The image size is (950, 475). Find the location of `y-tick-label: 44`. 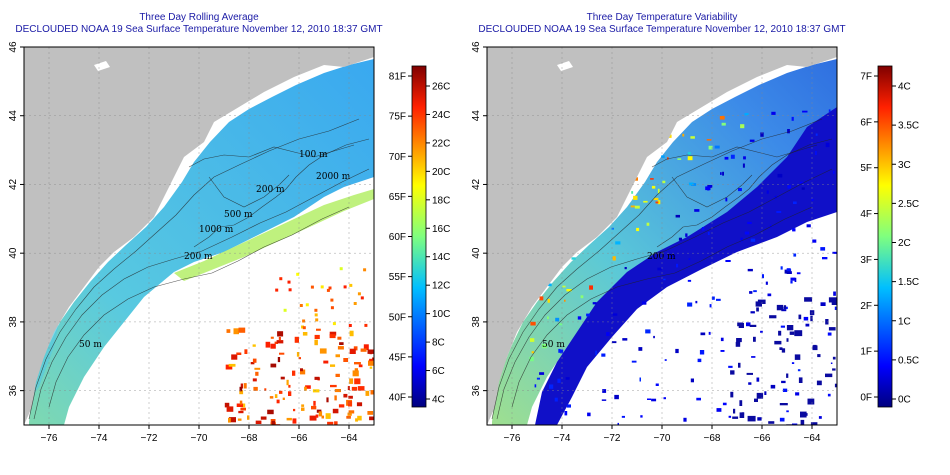

y-tick-label: 44 is located at coordinates (476, 116).